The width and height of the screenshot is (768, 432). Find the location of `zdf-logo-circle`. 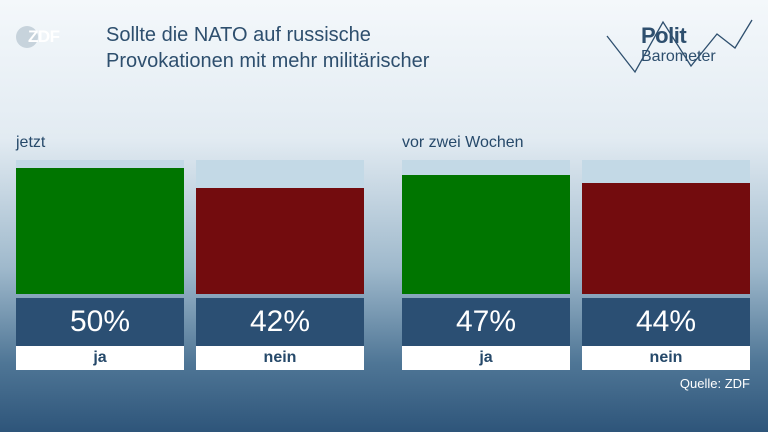

zdf-logo-circle is located at coordinates (27, 37).